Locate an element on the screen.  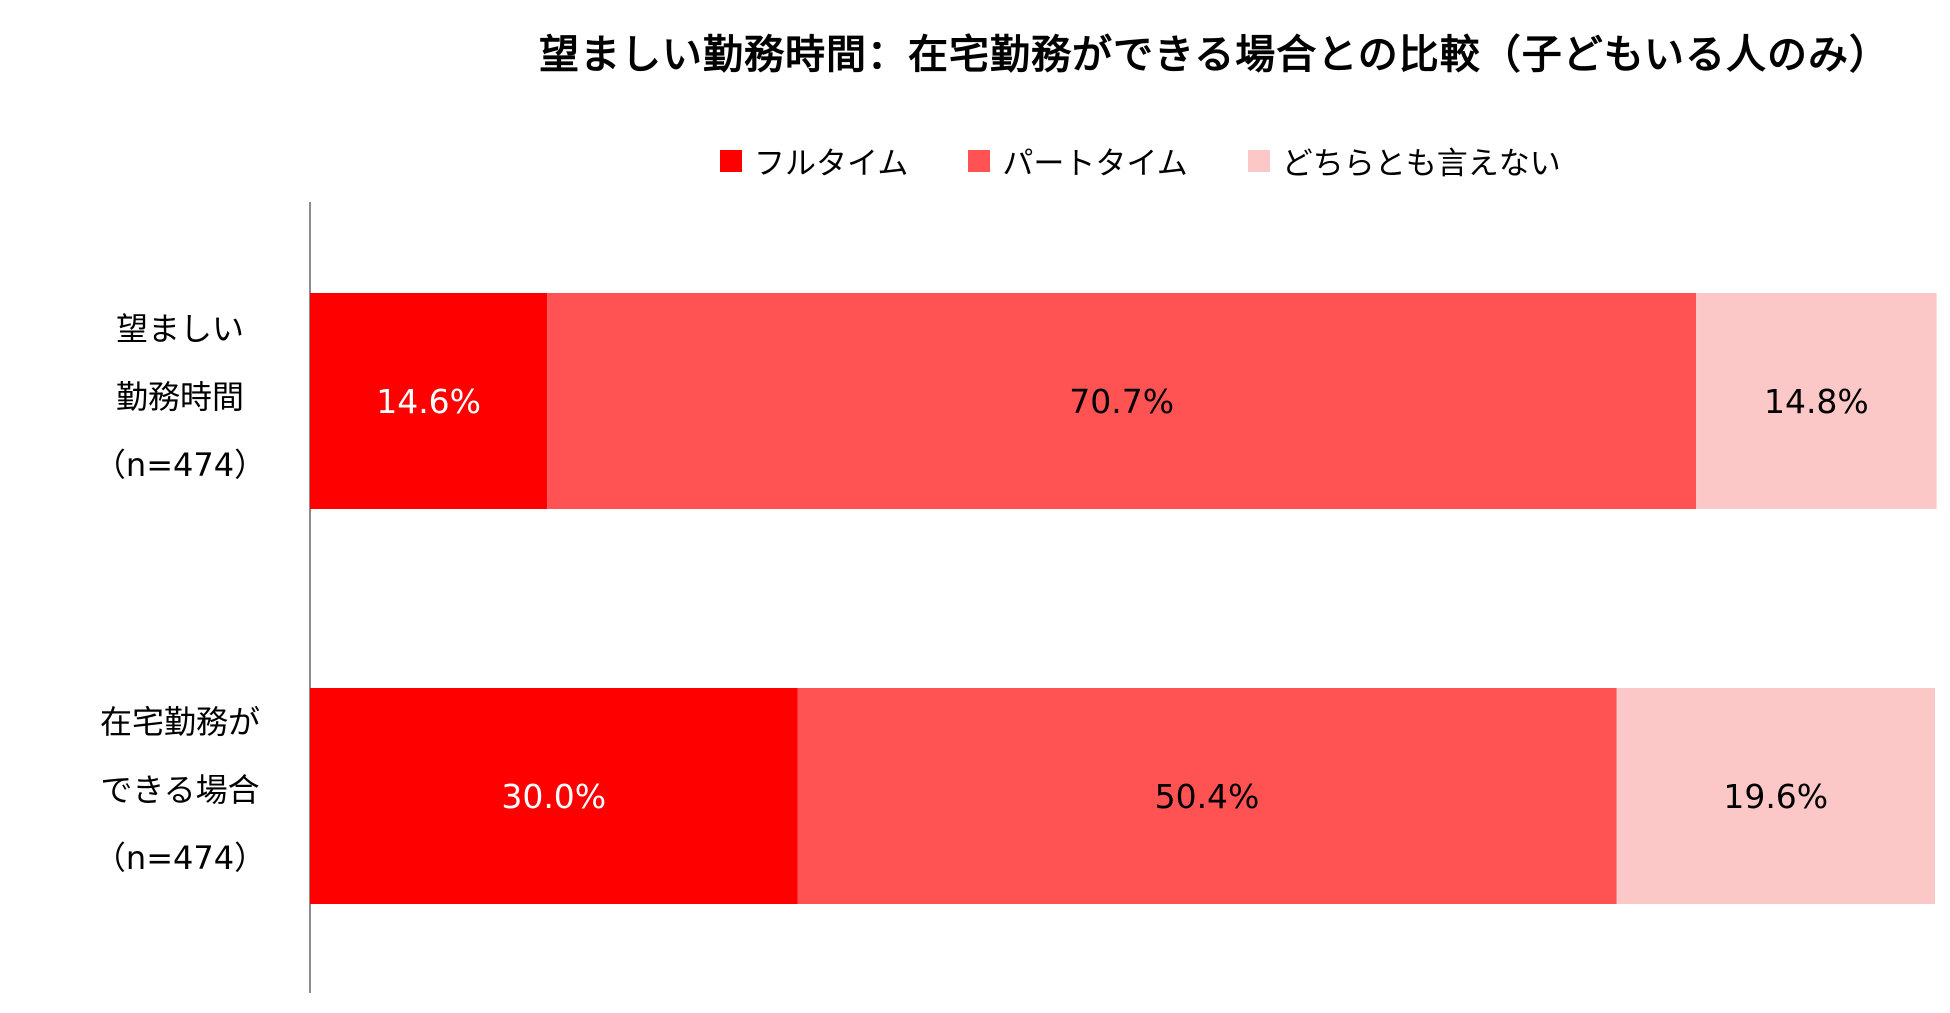
data-label: 70.7% is located at coordinates (1121, 401).